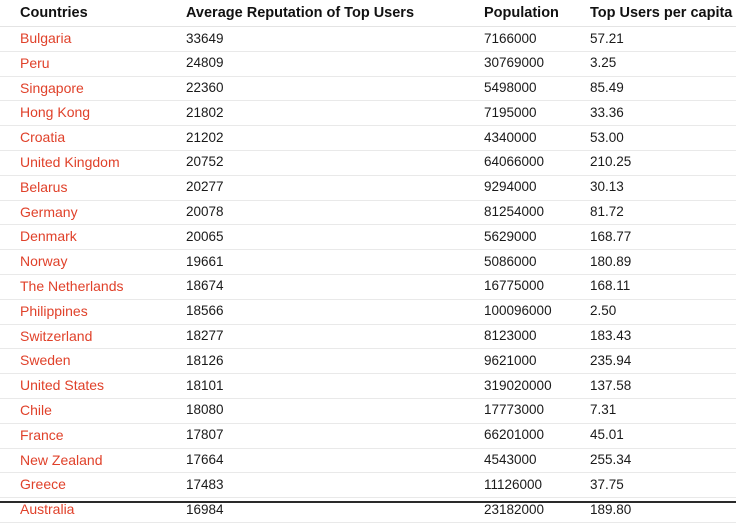  What do you see at coordinates (663, 13) in the screenshot?
I see `header-top-users-per-capita: Top Users per capita` at bounding box center [663, 13].